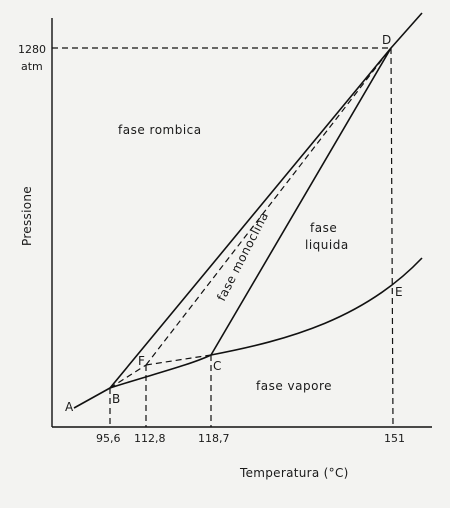  I want to click on point-C-label: C, so click(217, 366).